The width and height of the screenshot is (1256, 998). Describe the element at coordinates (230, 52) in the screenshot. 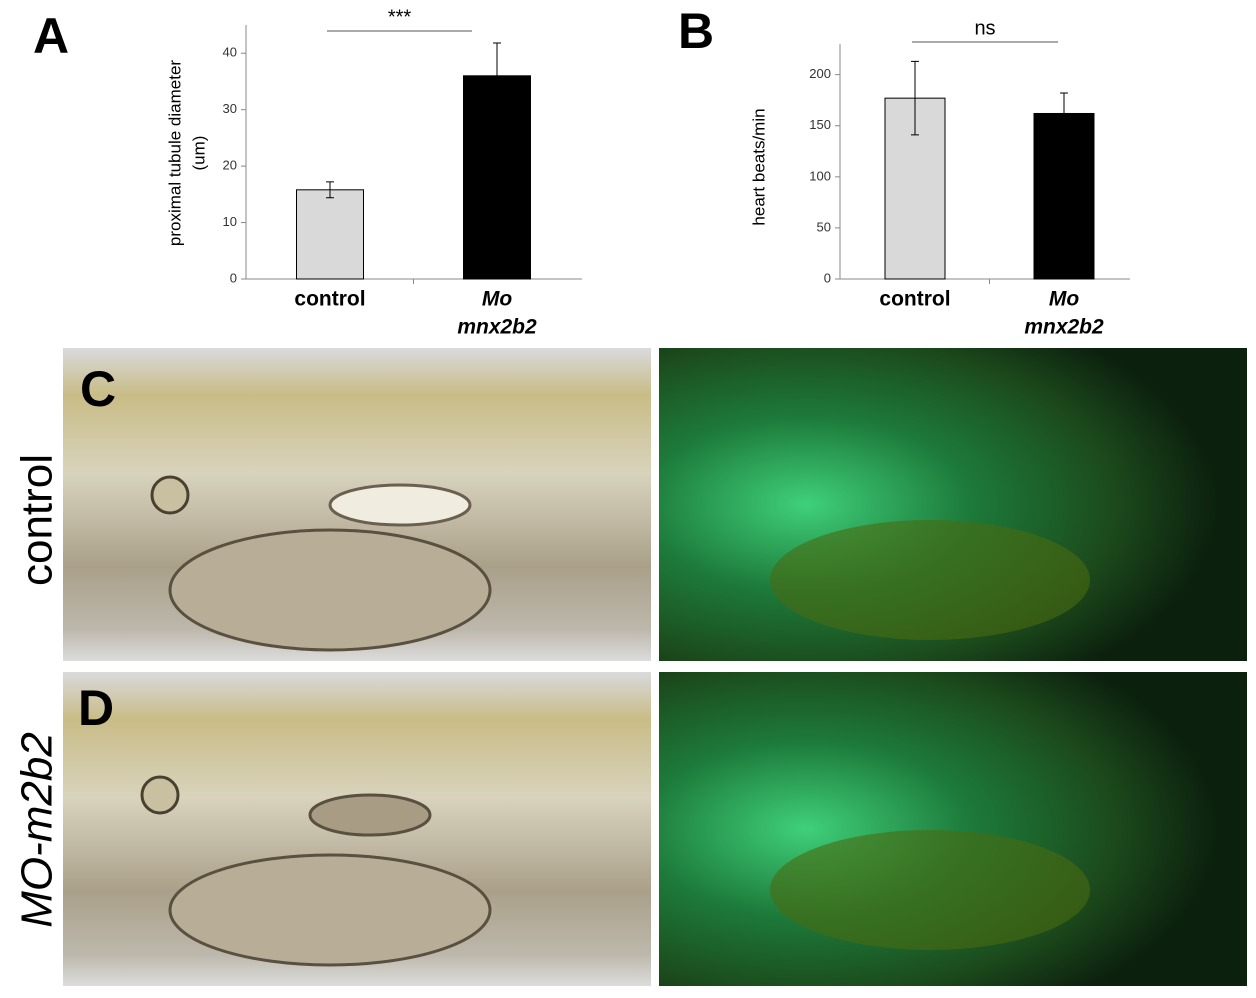

I see `y-tick-label: 40` at that location.